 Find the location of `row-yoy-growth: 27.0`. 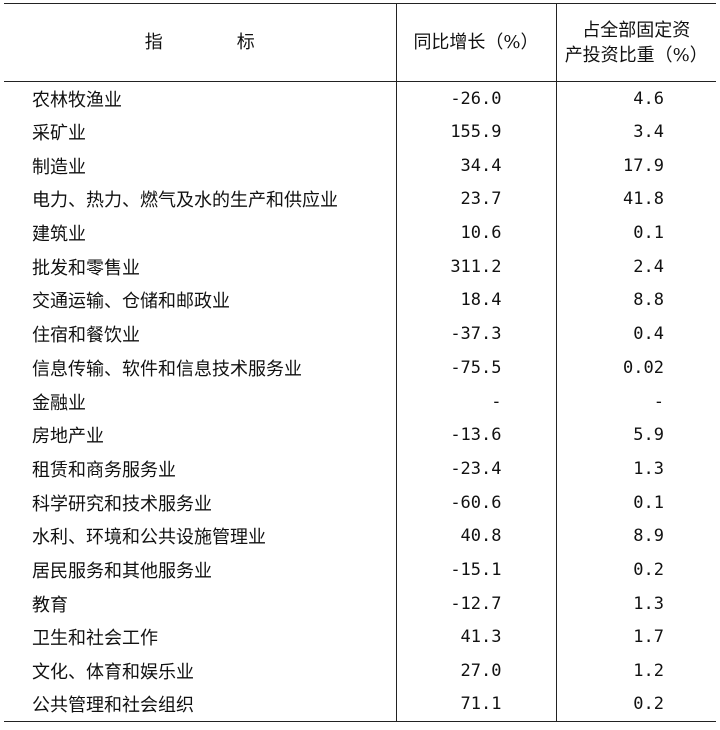

row-yoy-growth: 27.0 is located at coordinates (475, 671).